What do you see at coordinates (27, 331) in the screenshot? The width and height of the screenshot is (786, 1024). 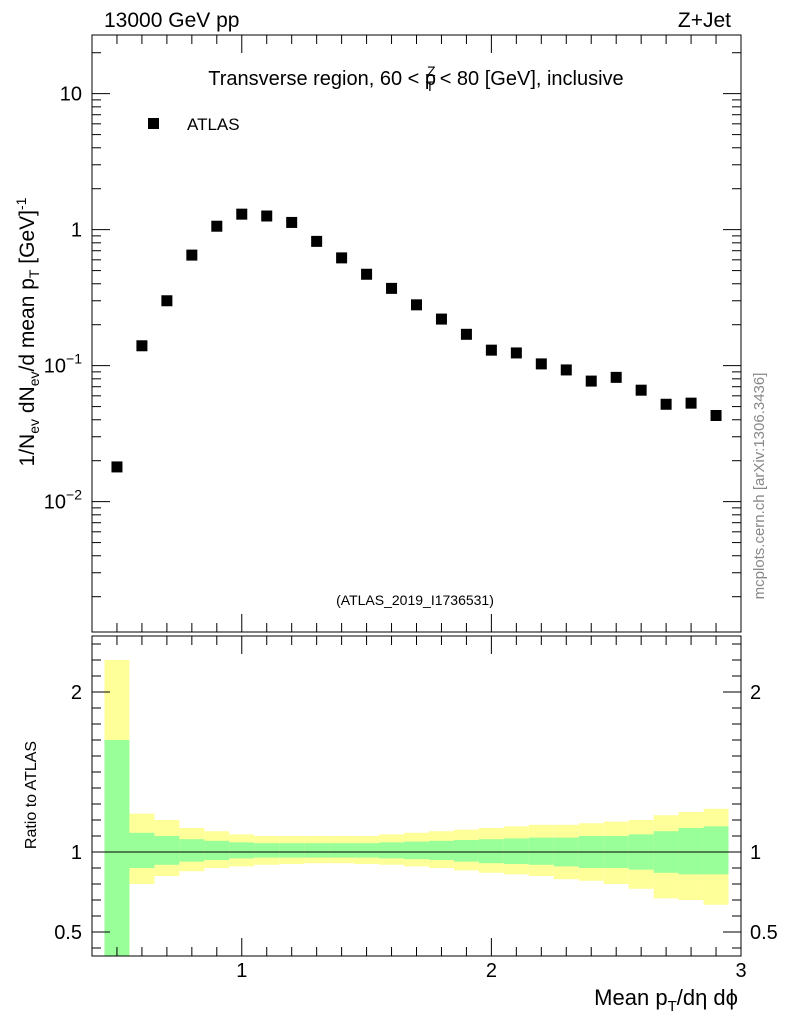 I see `main-y-axis-label: 1/Nev dNev/d mean pT [GeV]-1` at bounding box center [27, 331].